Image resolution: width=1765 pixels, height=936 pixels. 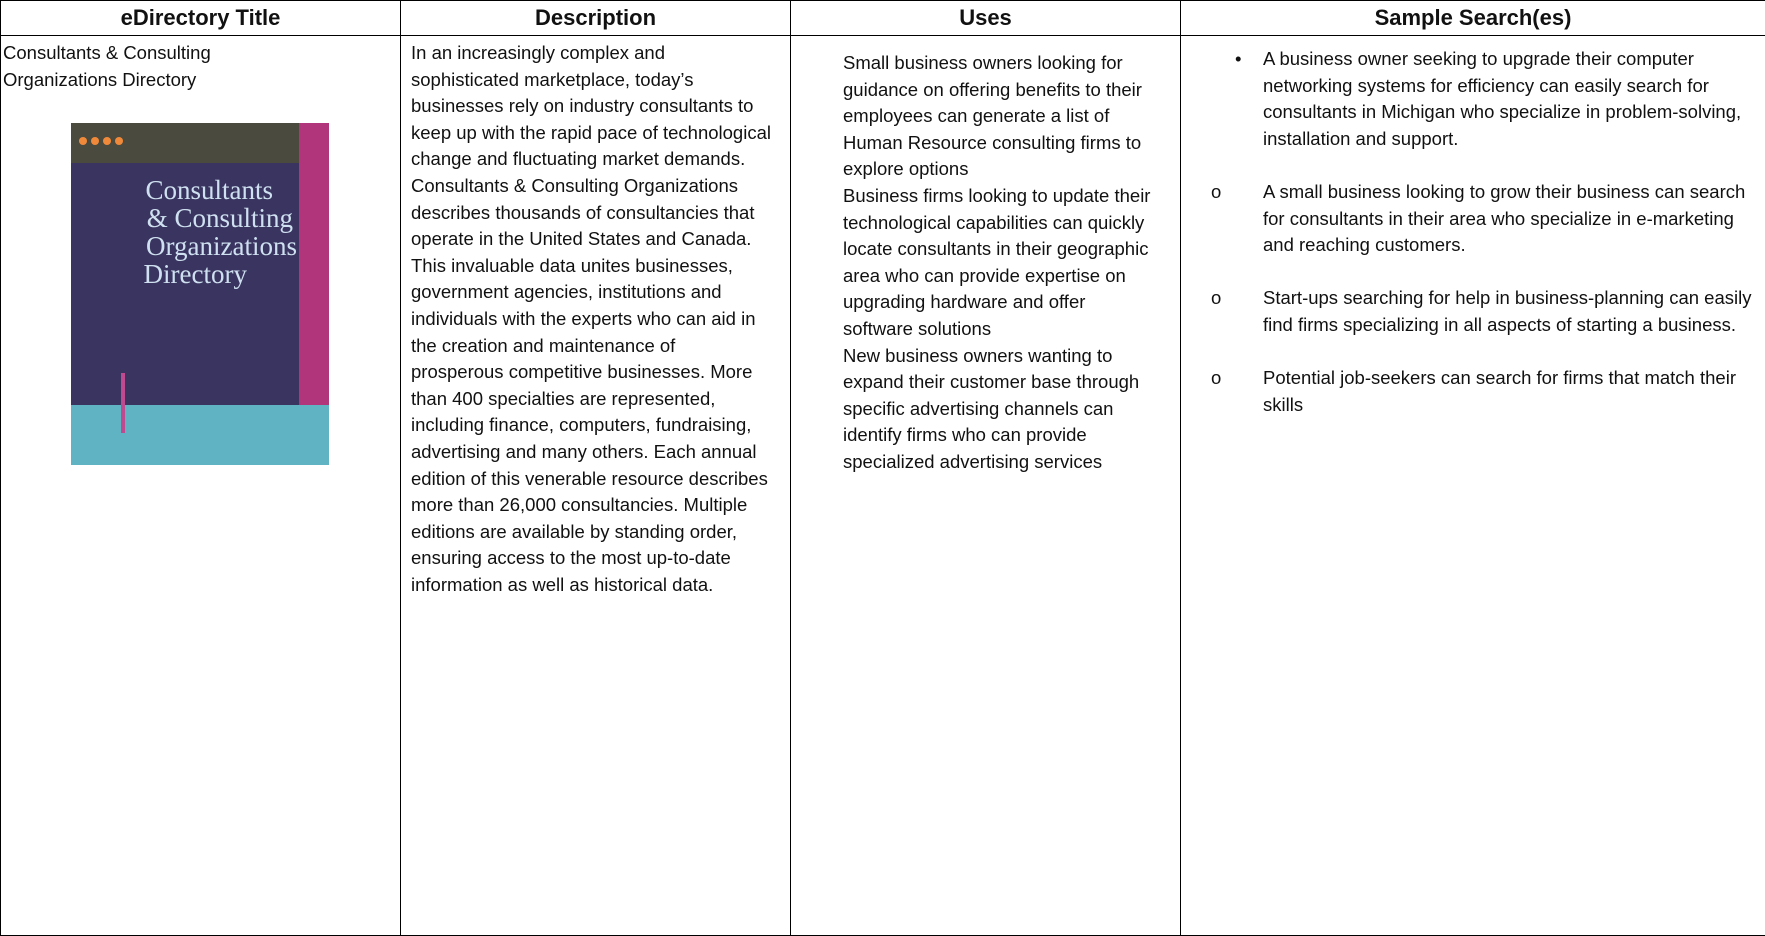 What do you see at coordinates (595, 18) in the screenshot?
I see `header-cell: Description` at bounding box center [595, 18].